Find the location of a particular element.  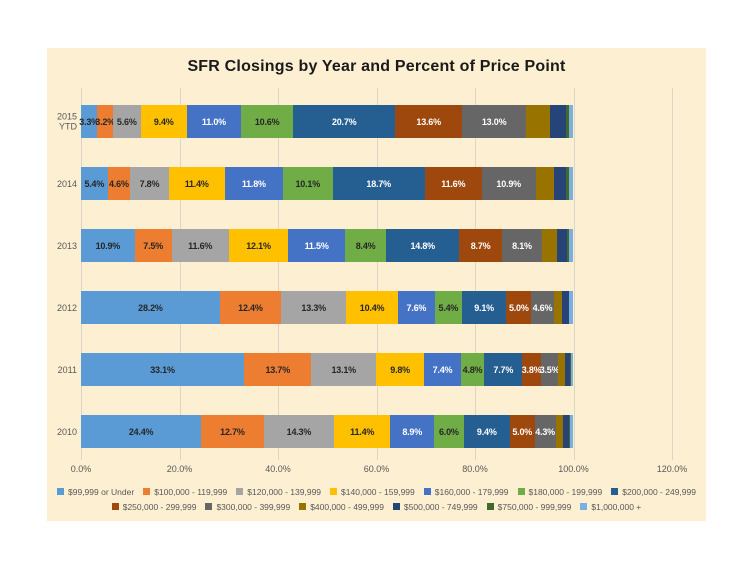

bar-segment: 3.5% is located at coordinates (550, 369).